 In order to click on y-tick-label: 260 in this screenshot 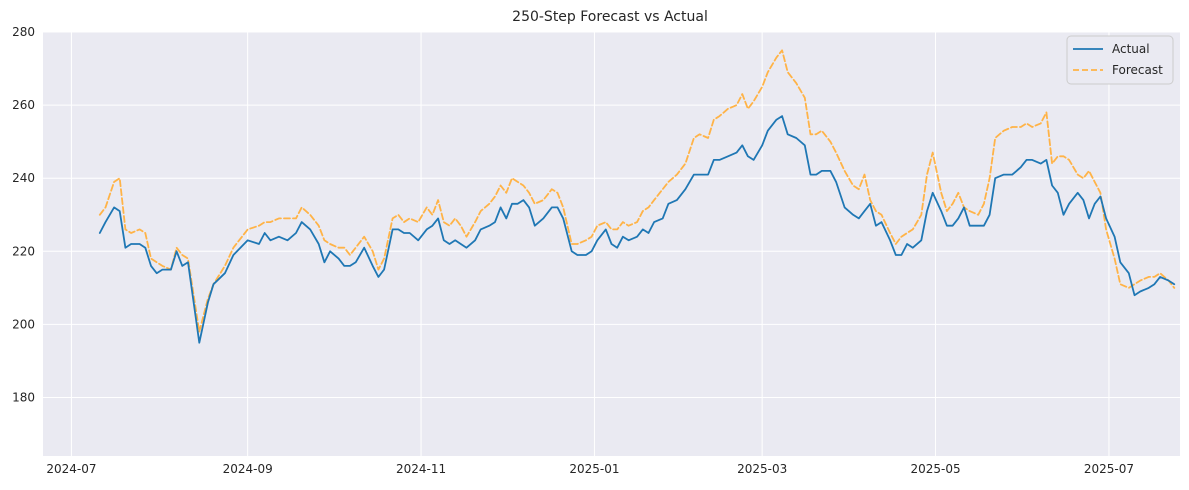, I will do `click(23, 105)`.